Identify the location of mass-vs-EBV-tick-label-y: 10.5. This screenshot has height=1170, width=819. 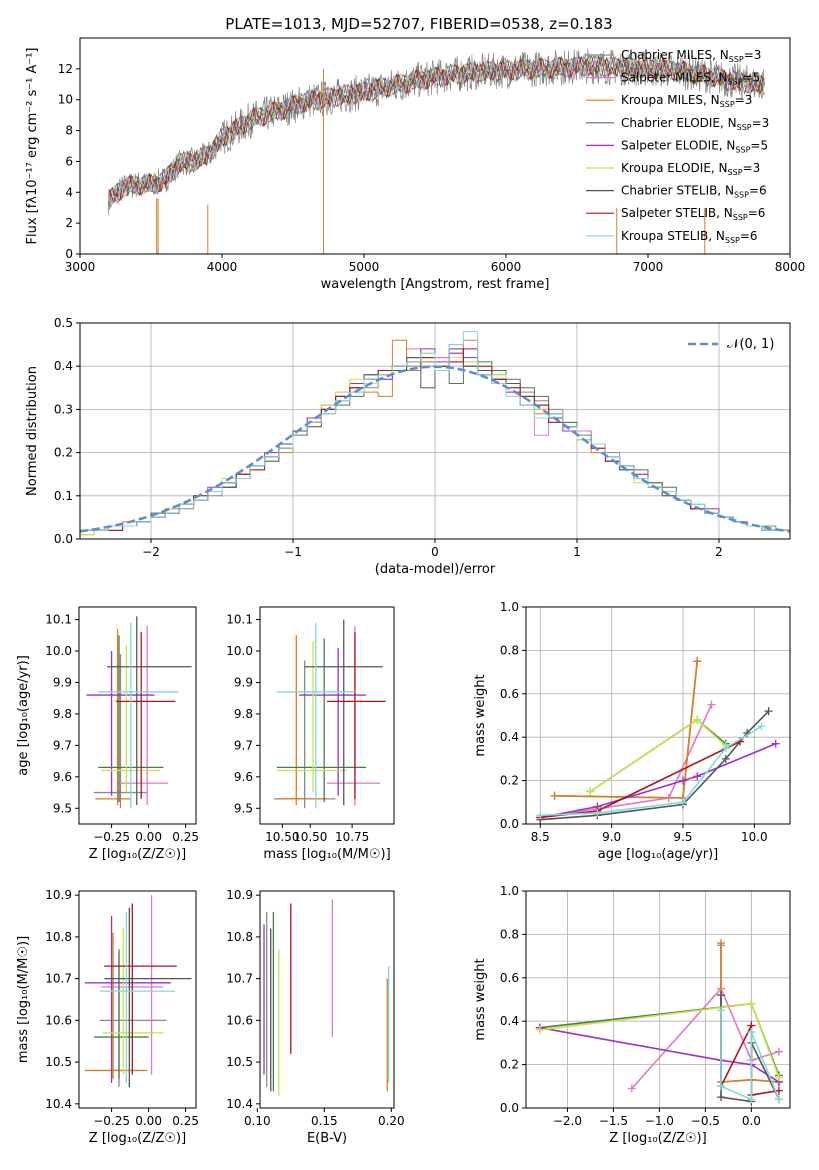
(239, 1062).